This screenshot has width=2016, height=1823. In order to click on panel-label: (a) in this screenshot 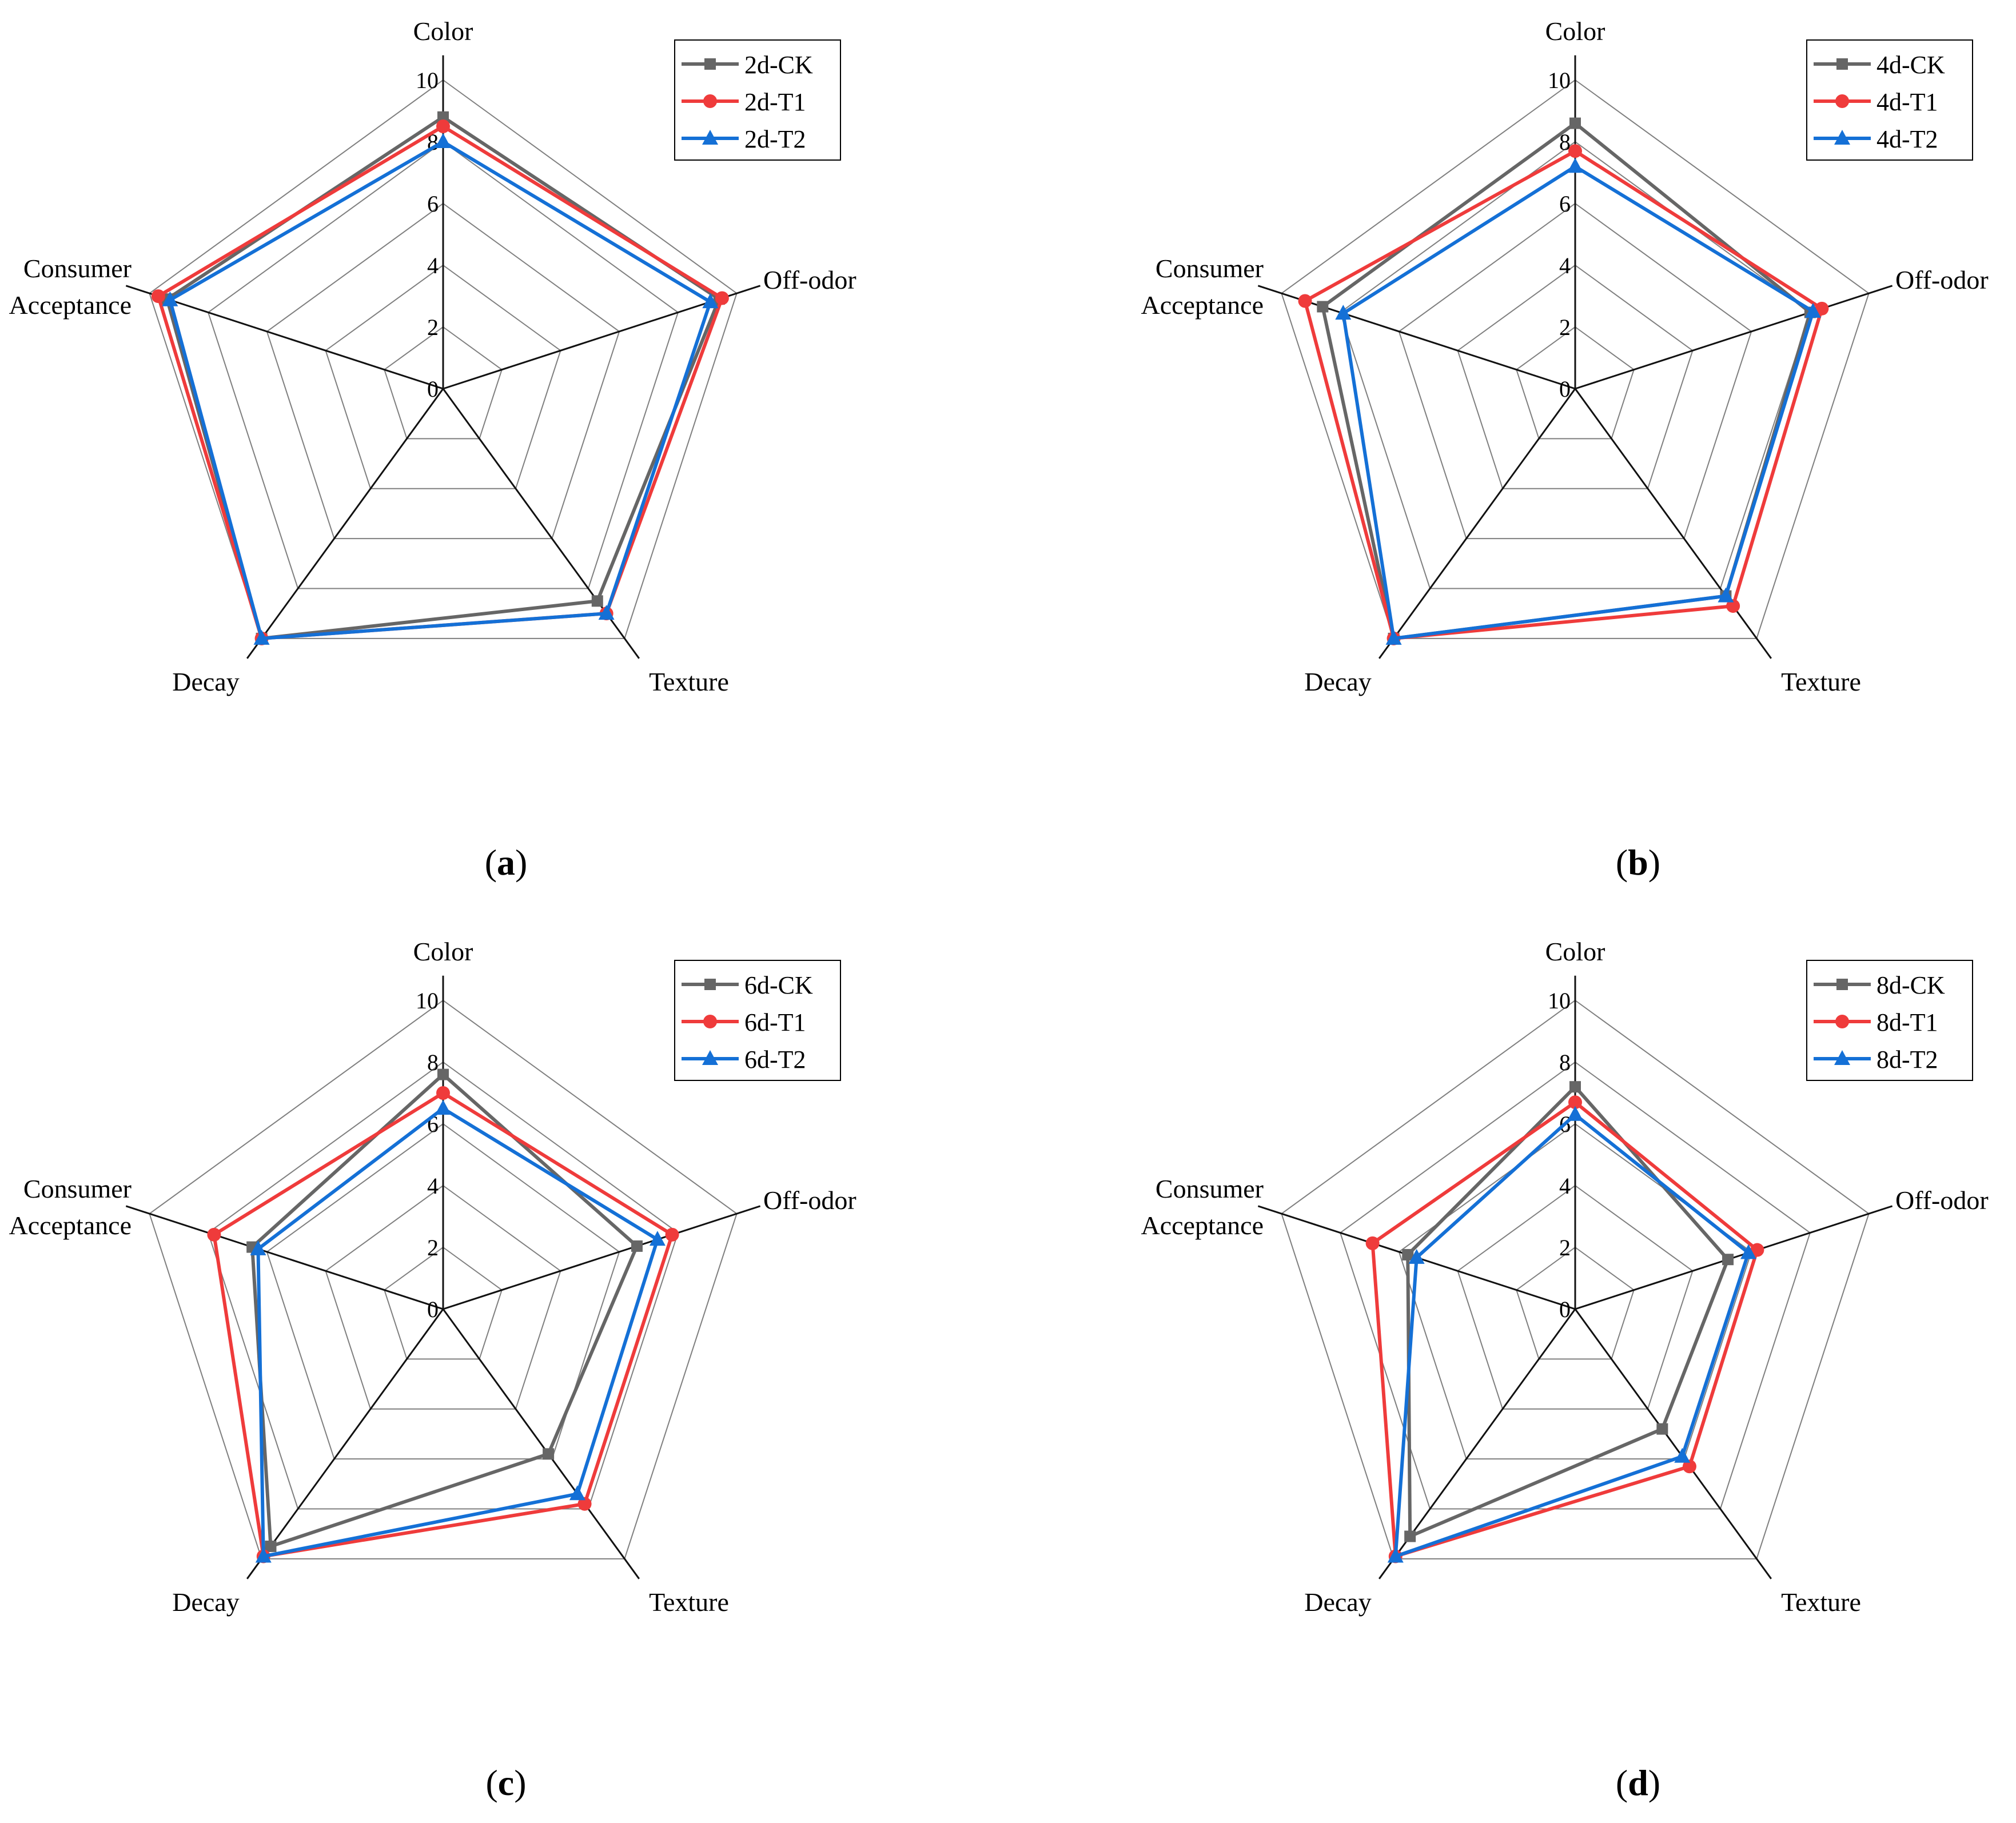, I will do `click(506, 863)`.